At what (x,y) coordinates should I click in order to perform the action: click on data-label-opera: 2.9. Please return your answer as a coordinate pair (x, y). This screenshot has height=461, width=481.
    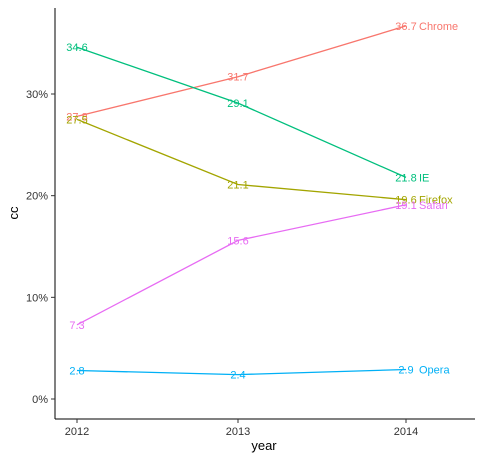
    Looking at the image, I should click on (405, 371).